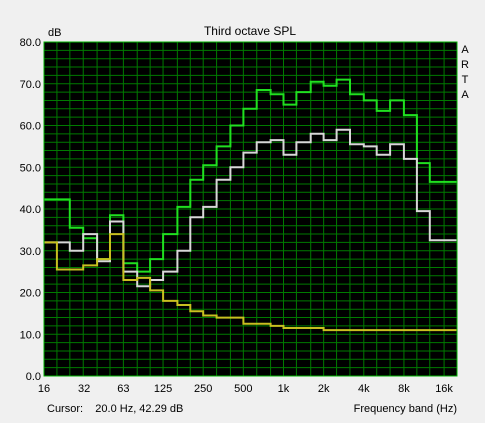  What do you see at coordinates (123, 389) in the screenshot?
I see `x-tick-label: 63` at bounding box center [123, 389].